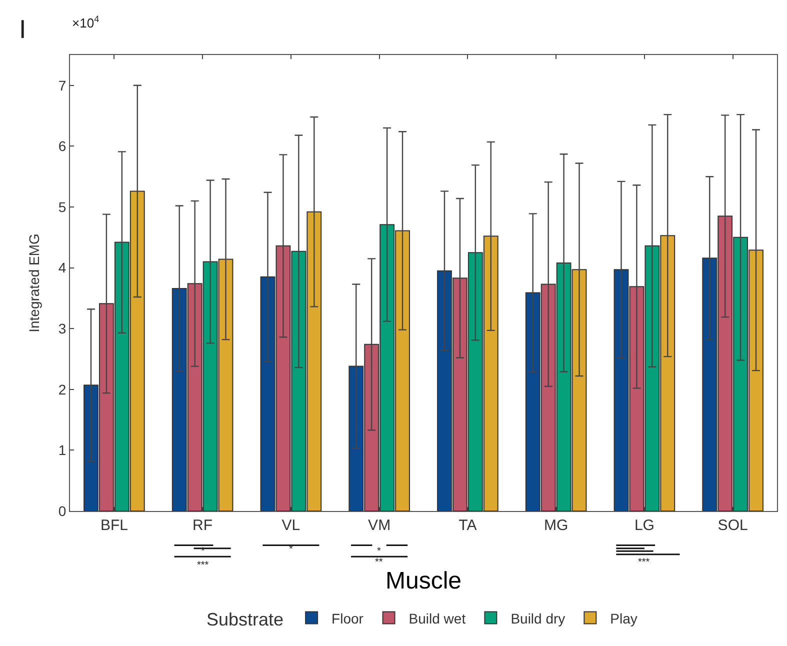  What do you see at coordinates (348, 618) in the screenshot?
I see `legend-label: Floor` at bounding box center [348, 618].